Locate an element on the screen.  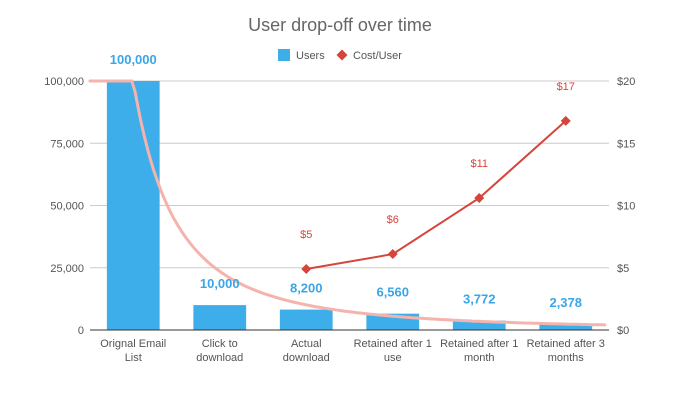
legend-cost-label: Cost/User is located at coordinates (377, 56).